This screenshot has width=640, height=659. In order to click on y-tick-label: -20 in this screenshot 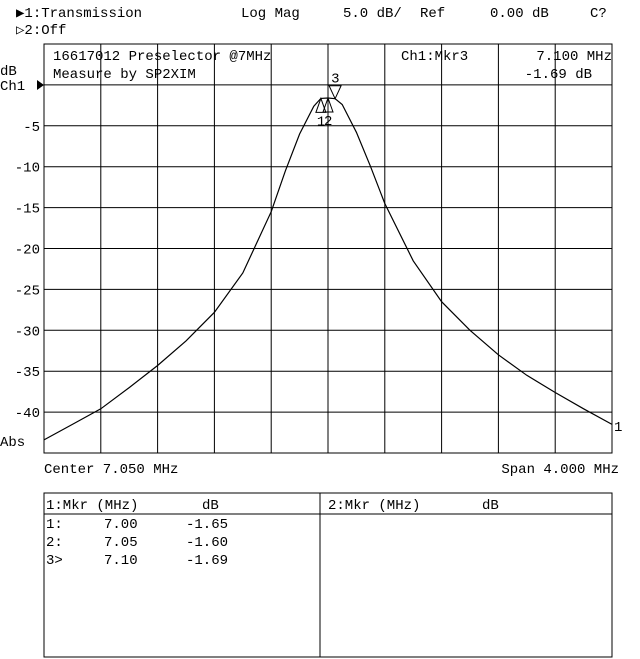, I will do `click(27, 251)`.